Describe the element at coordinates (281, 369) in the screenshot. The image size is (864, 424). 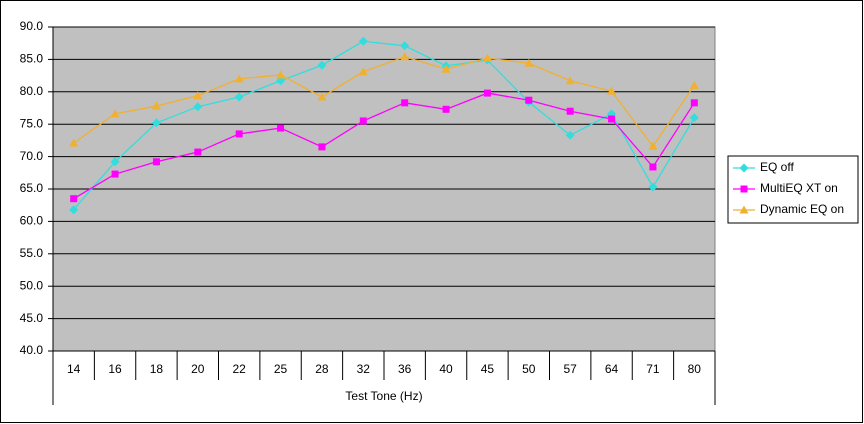
I see `x-tick-label: 25` at that location.